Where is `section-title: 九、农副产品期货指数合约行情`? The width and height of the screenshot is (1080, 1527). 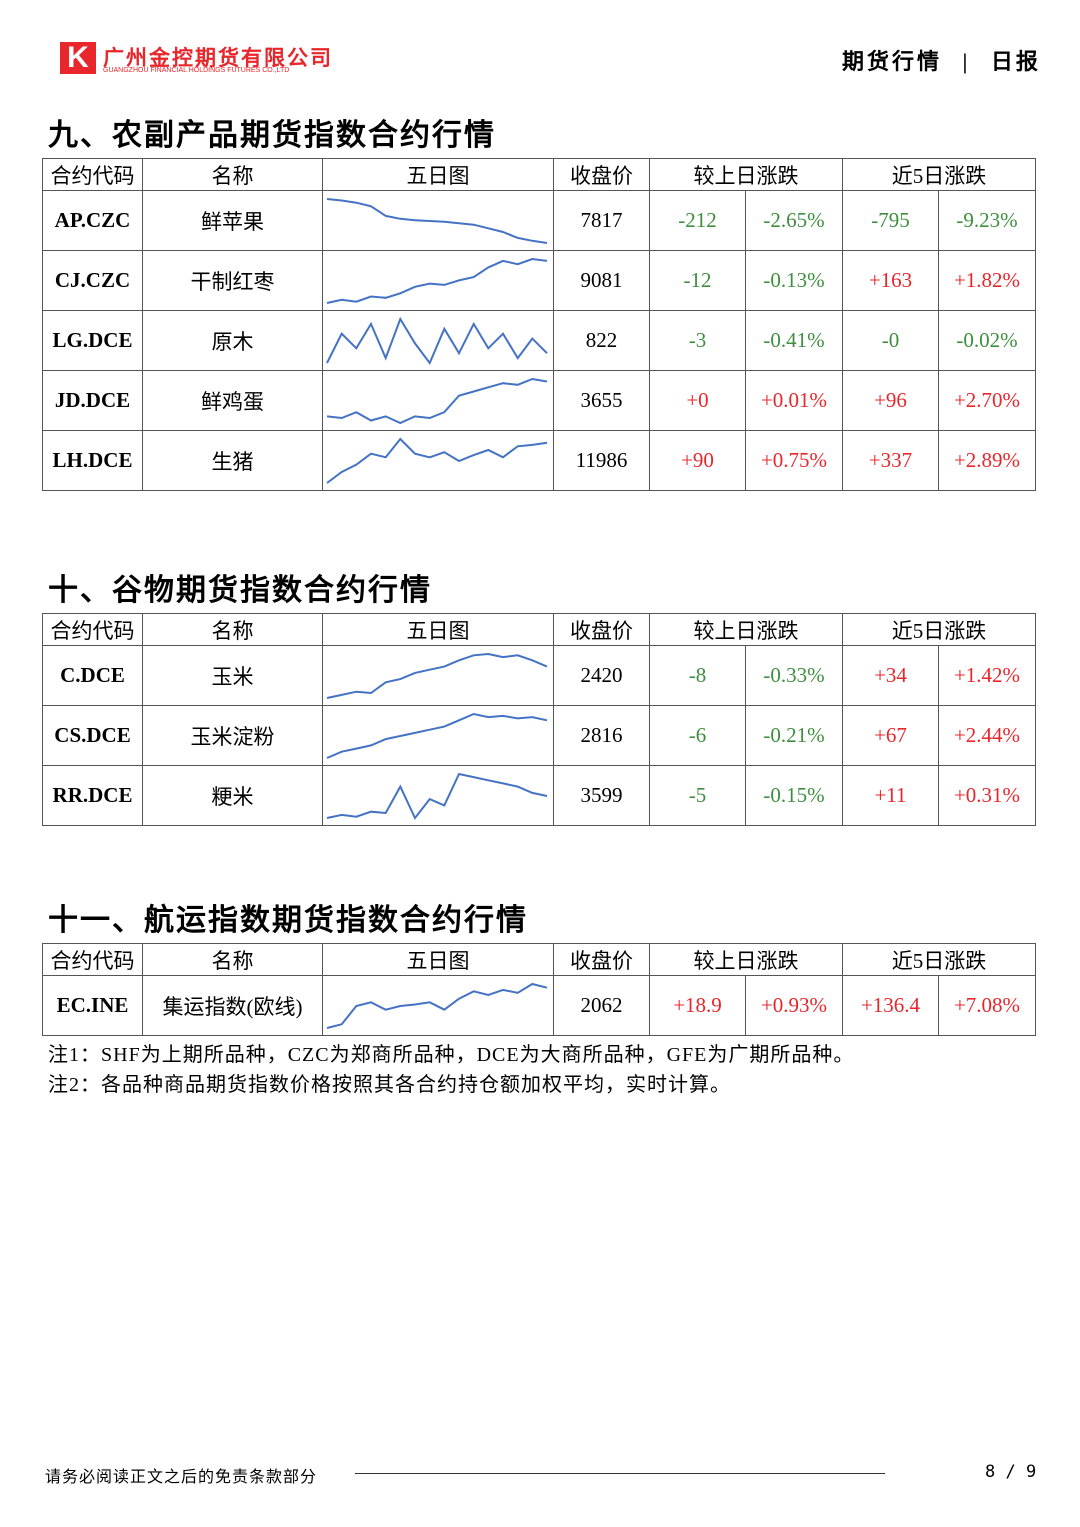
section-title: 九、农副产品期货指数合约行情 is located at coordinates (272, 135).